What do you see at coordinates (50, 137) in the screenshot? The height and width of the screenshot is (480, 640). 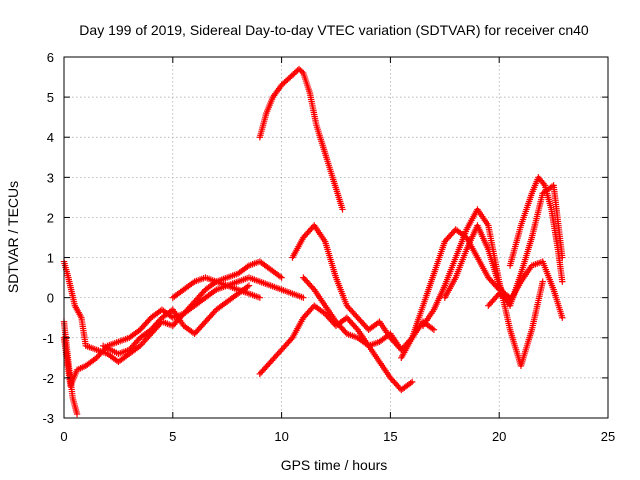 I see `y-tick-label: 4` at bounding box center [50, 137].